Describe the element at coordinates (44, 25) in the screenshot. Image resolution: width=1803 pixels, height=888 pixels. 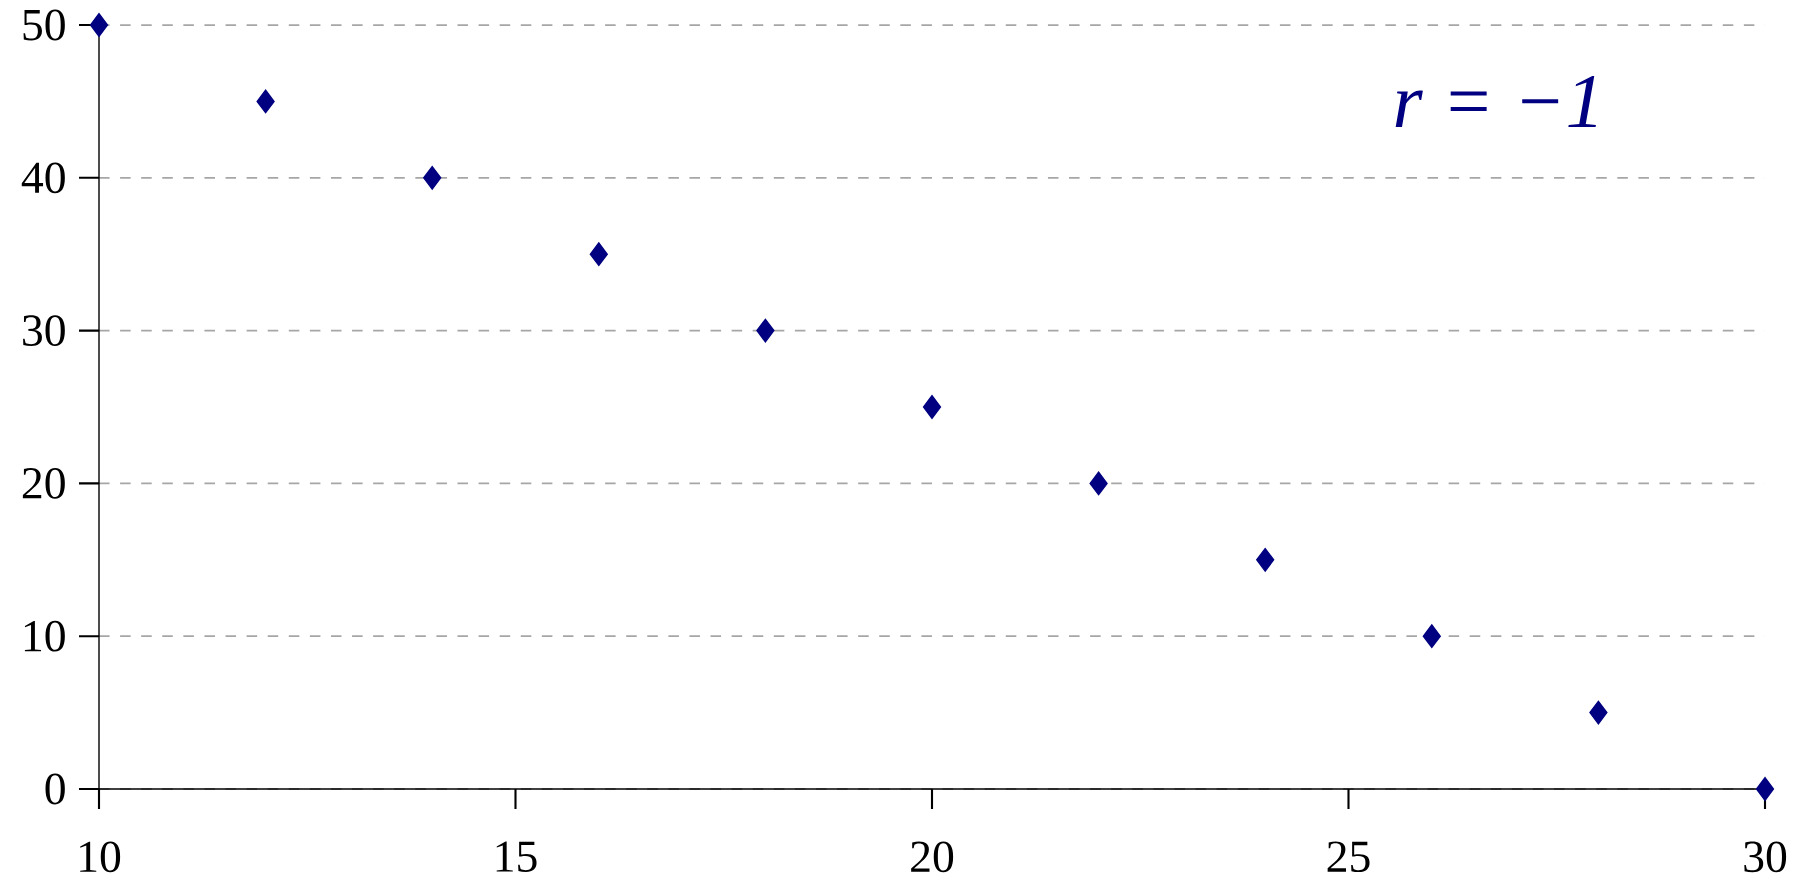
I see `y-tick-label: 50` at that location.